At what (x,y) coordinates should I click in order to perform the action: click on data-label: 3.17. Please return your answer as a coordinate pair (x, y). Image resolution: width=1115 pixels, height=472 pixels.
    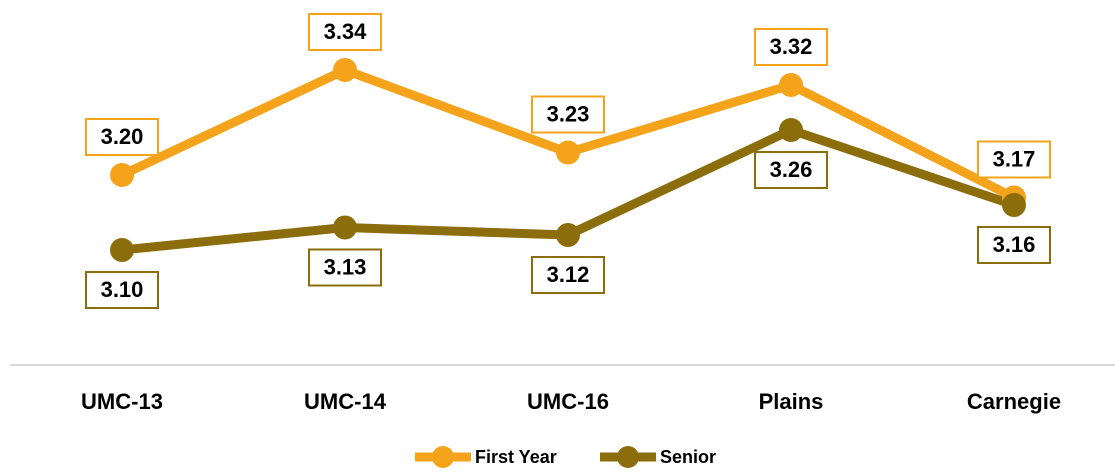
    Looking at the image, I should click on (1014, 158).